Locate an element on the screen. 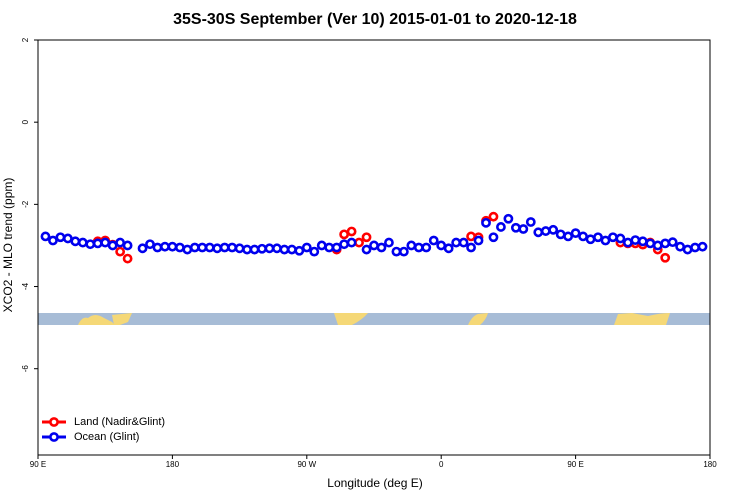 The width and height of the screenshot is (750, 500). land-strip is located at coordinates (374, 319).